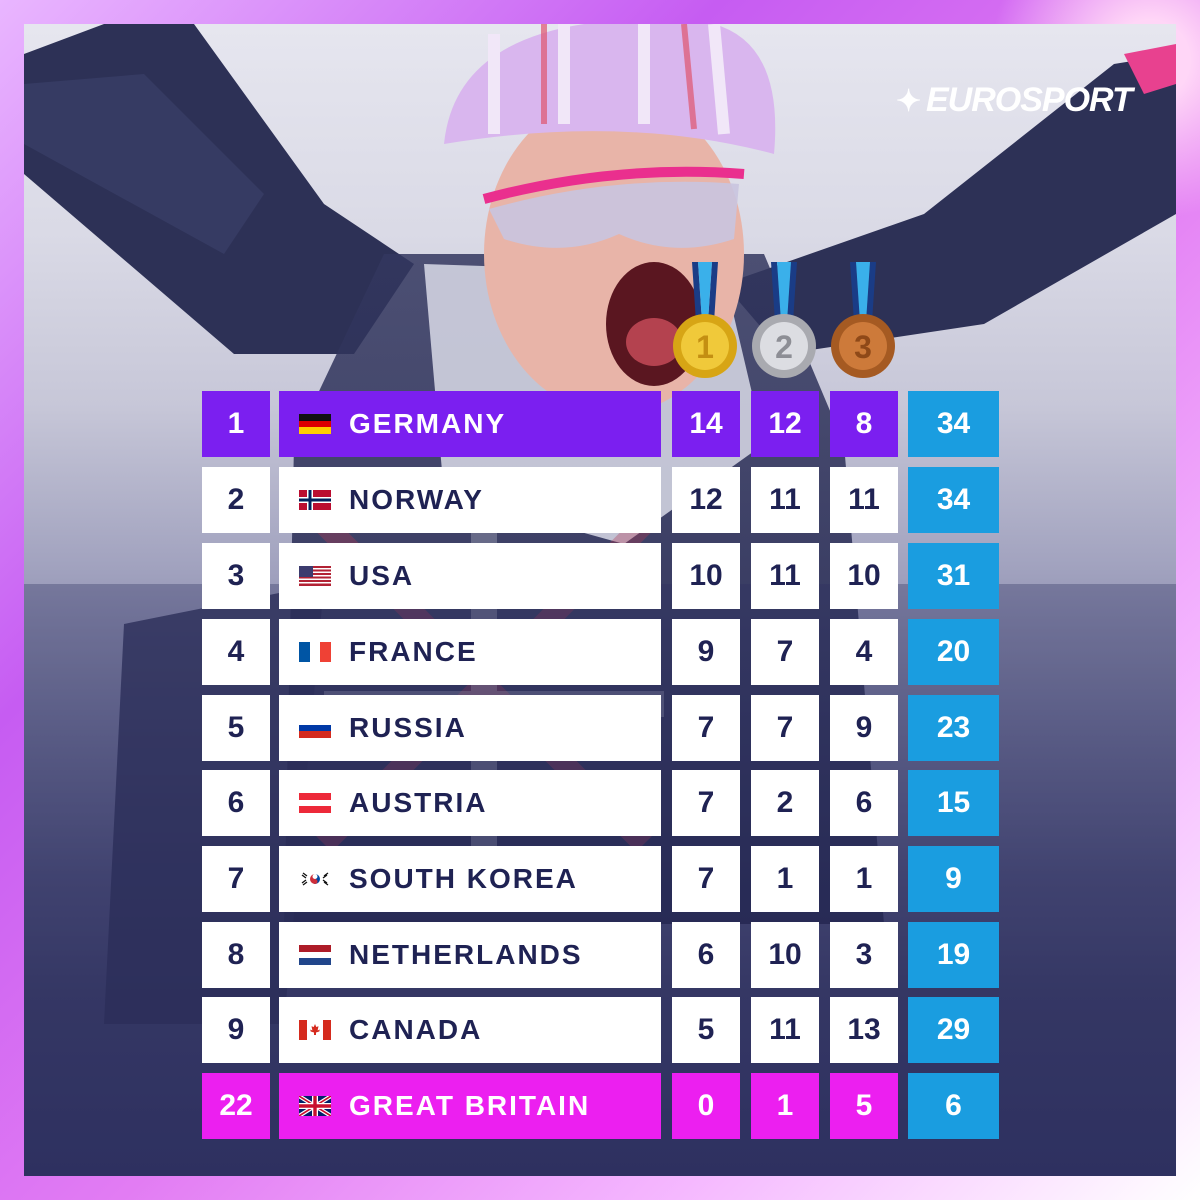  What do you see at coordinates (706, 424) in the screenshot?
I see `gold-count-cell: 14` at bounding box center [706, 424].